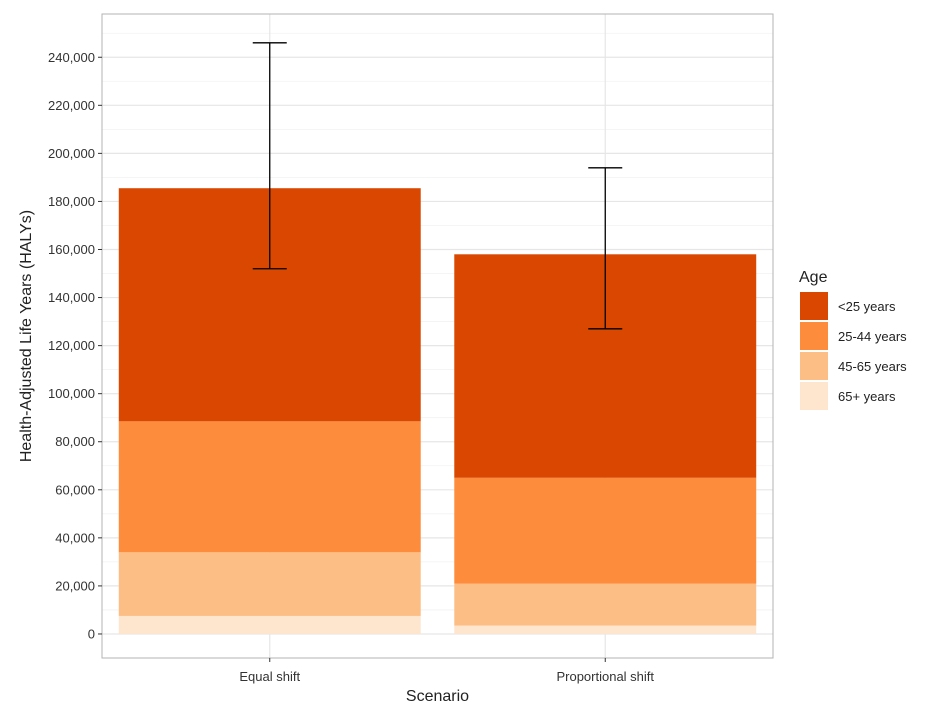 The image size is (933, 705). What do you see at coordinates (605, 676) in the screenshot?
I see `x-tick-label: Proportional shift` at bounding box center [605, 676].